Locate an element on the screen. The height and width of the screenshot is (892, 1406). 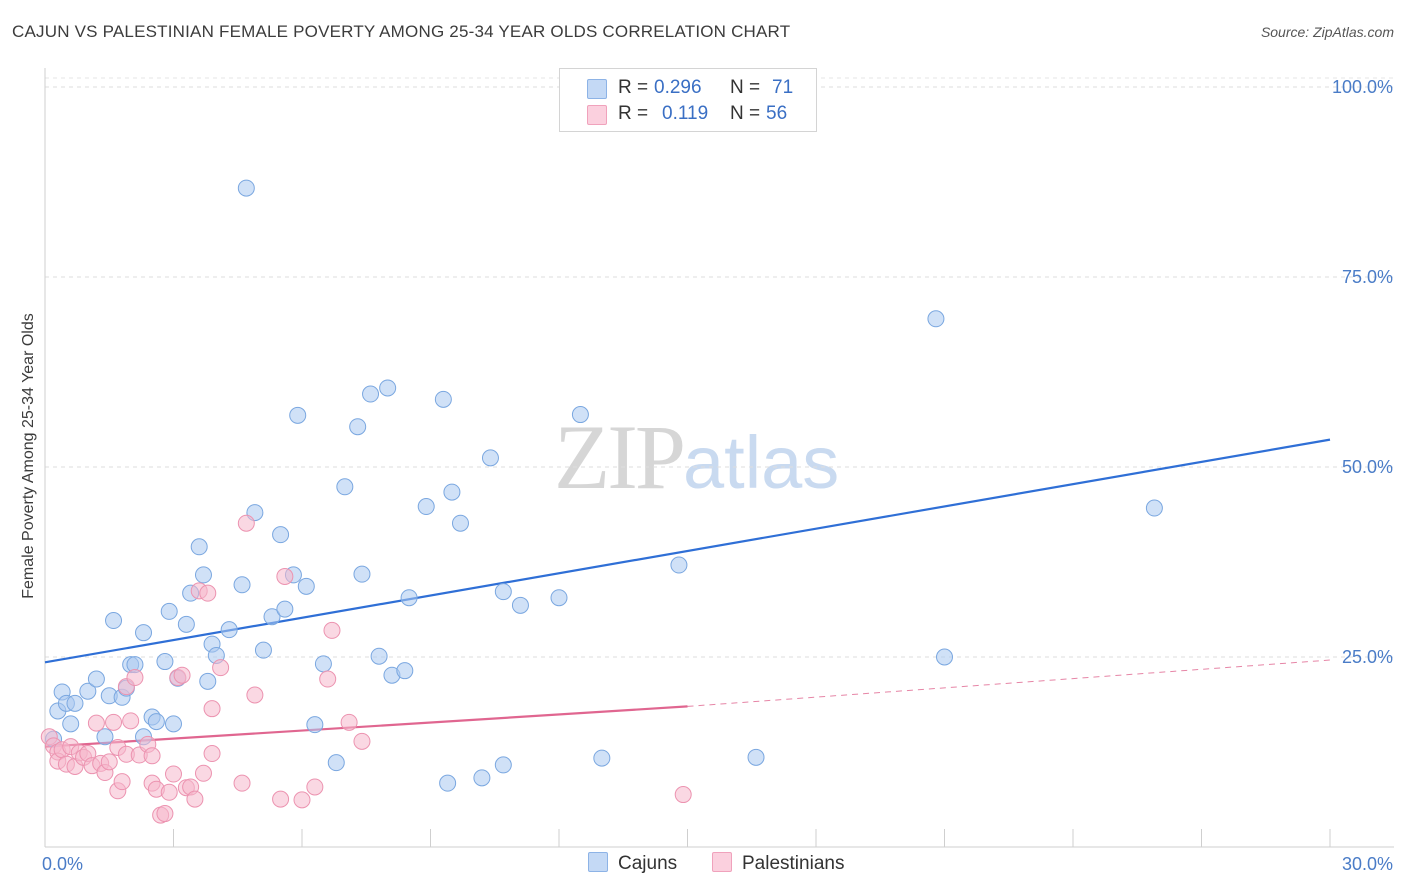
legend-n-value: 56 is located at coordinates (777, 113).